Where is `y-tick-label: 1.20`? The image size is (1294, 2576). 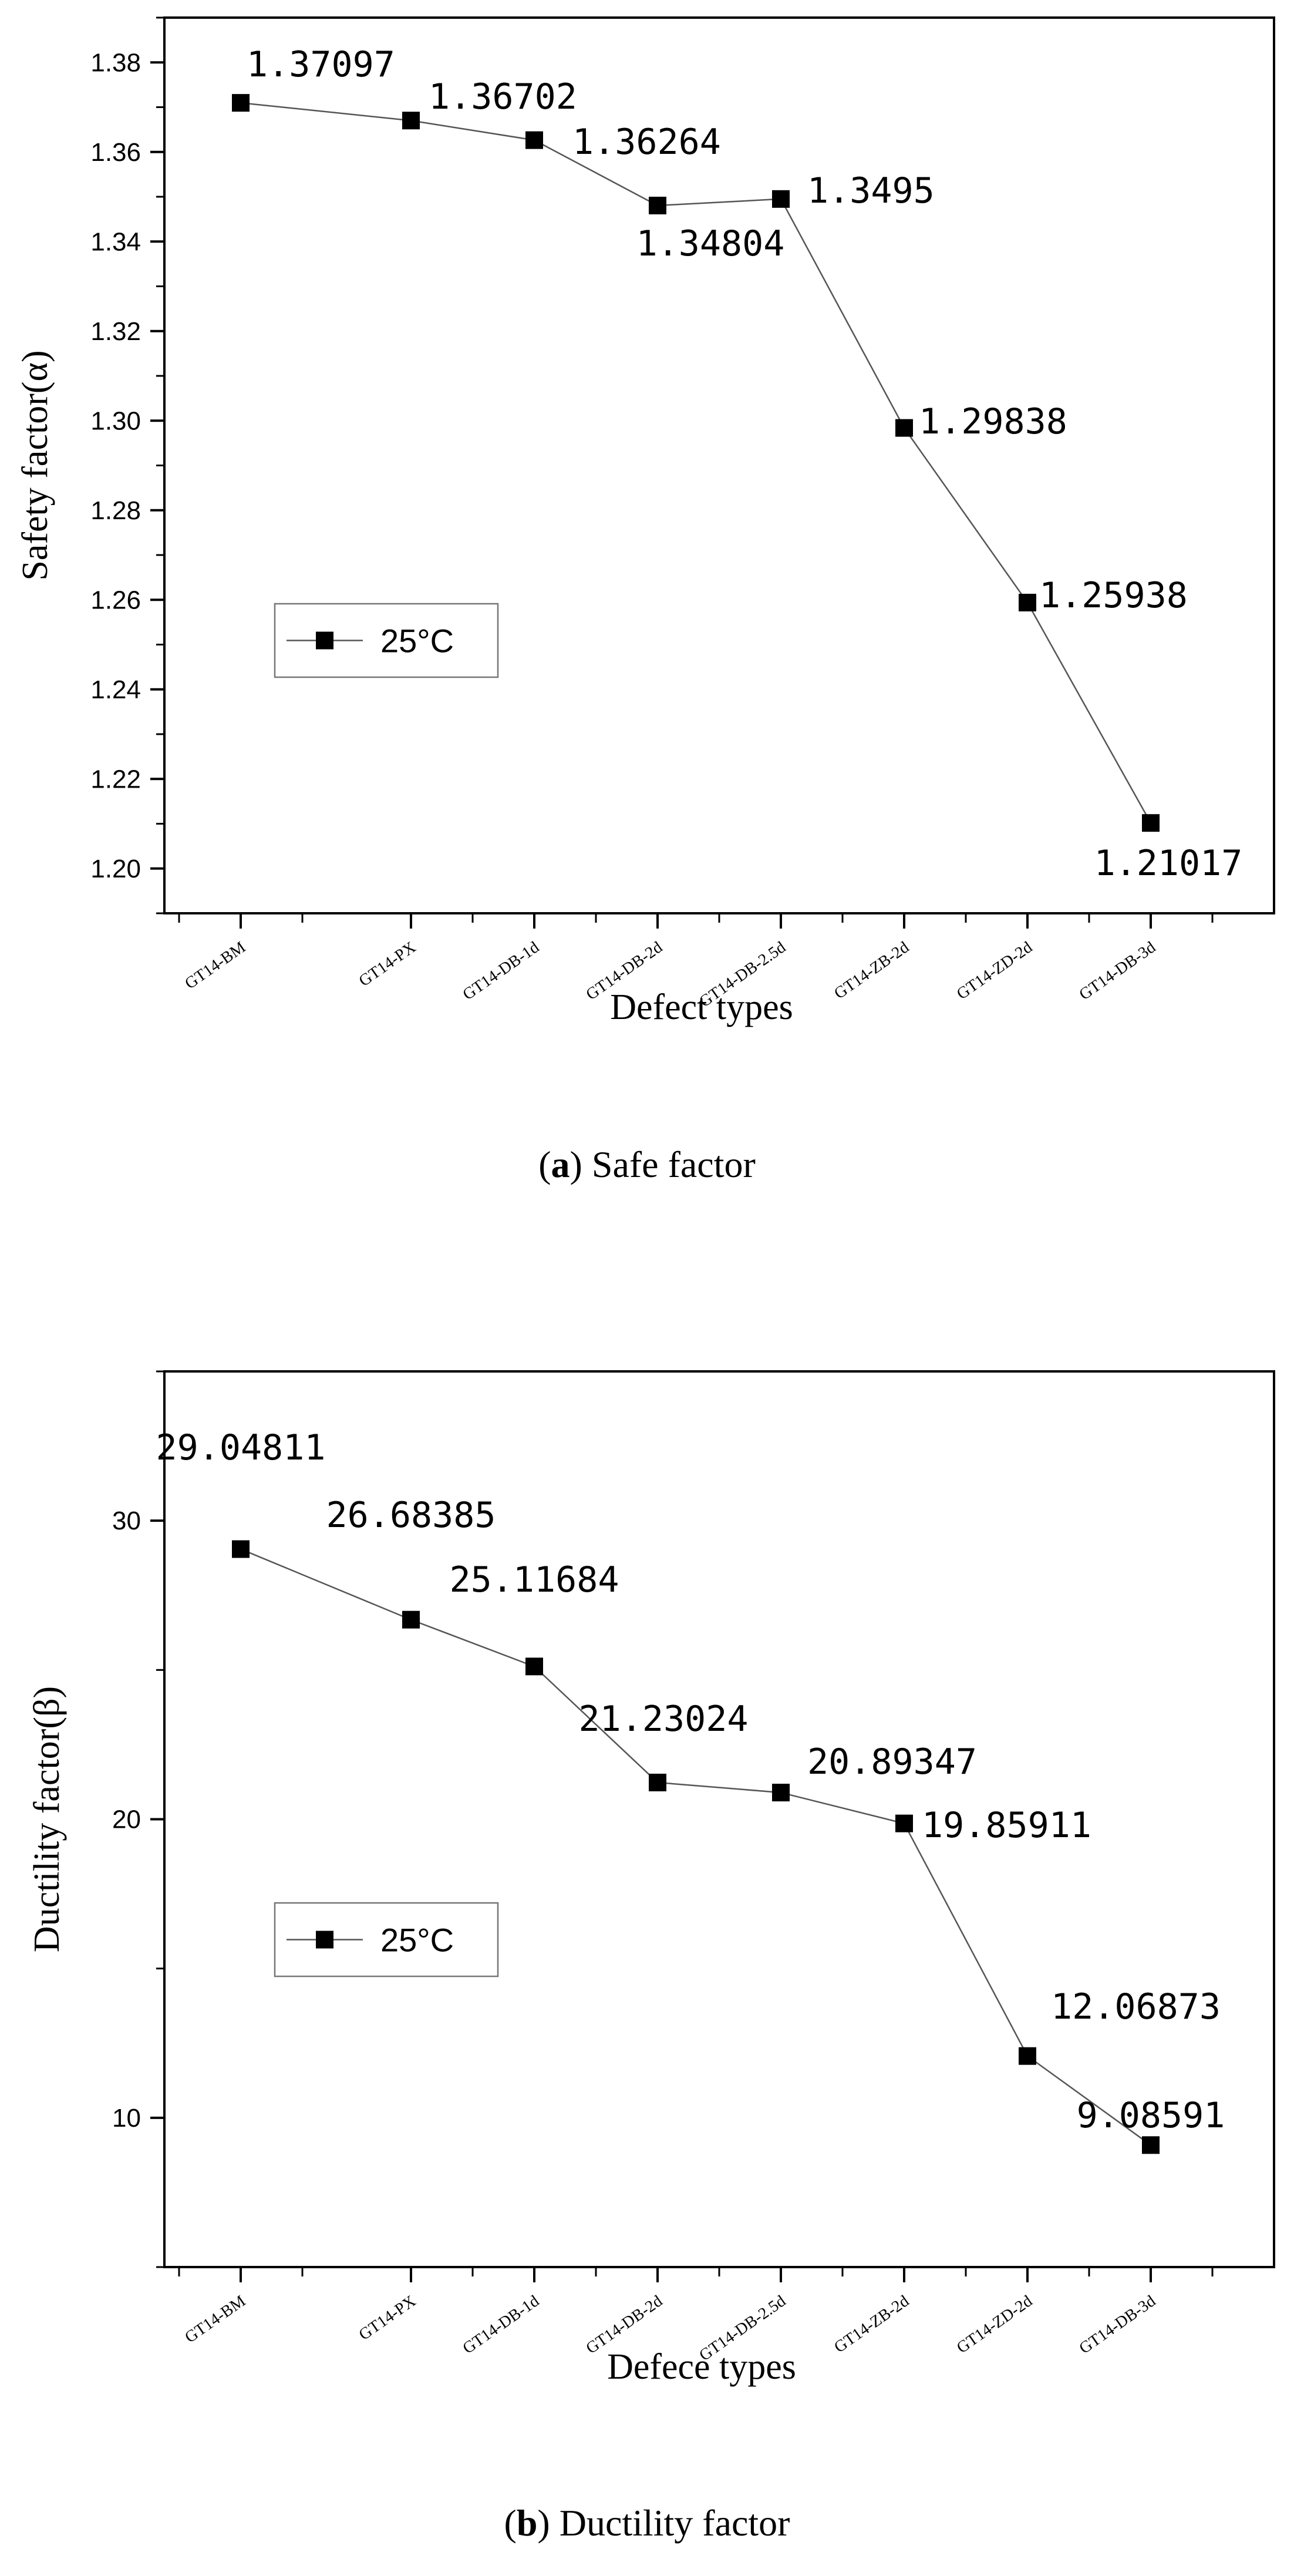
y-tick-label: 1.20 is located at coordinates (115, 869).